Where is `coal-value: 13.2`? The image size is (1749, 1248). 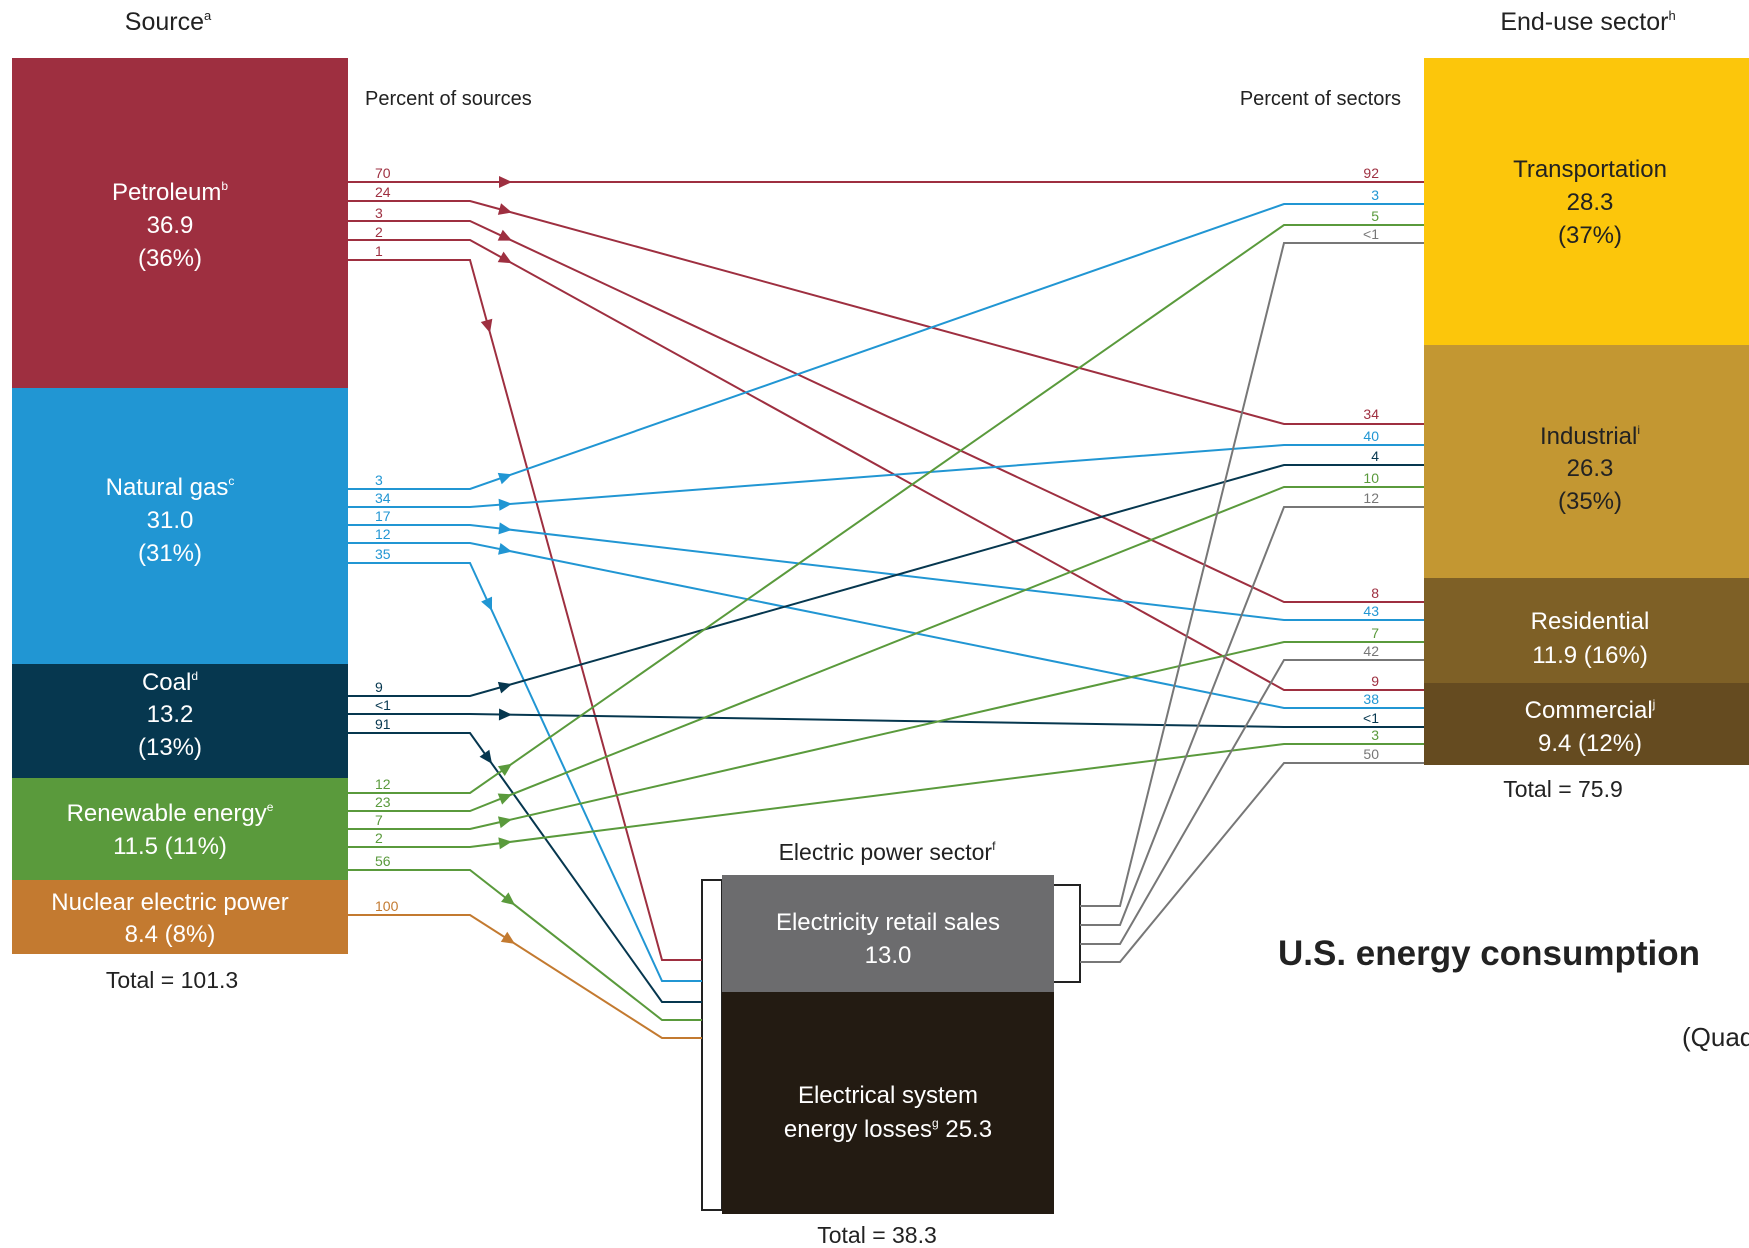 coal-value: 13.2 is located at coordinates (170, 714).